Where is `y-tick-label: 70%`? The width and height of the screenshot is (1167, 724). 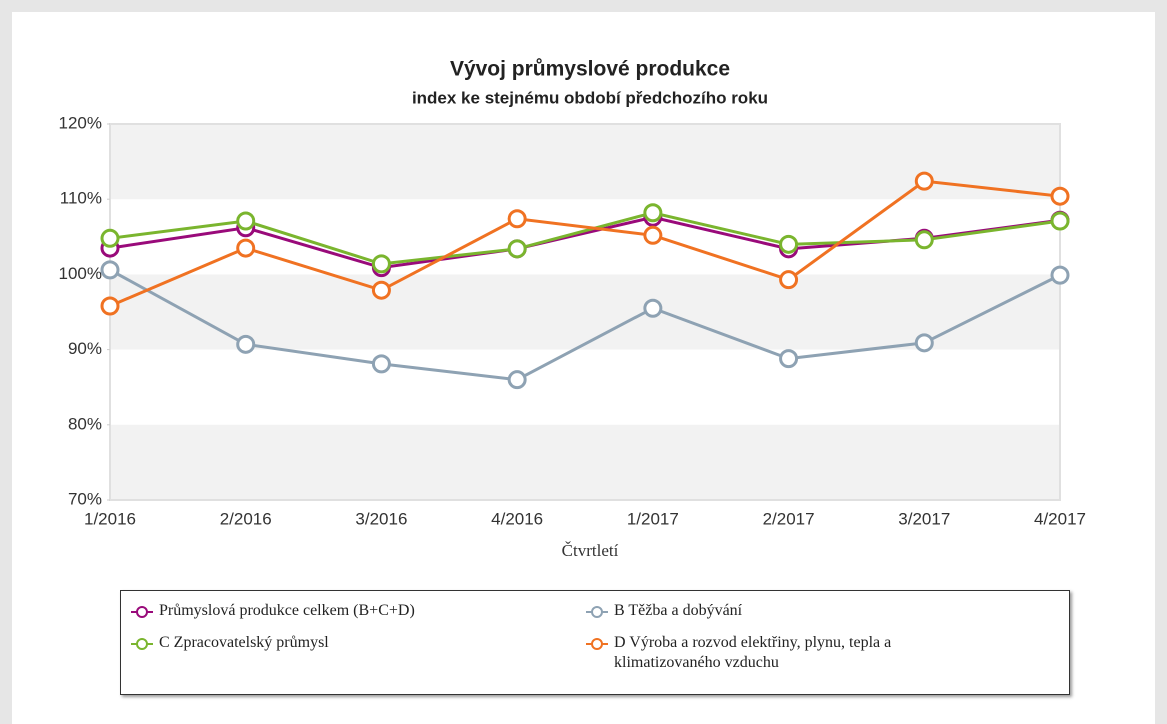 y-tick-label: 70% is located at coordinates (85, 498).